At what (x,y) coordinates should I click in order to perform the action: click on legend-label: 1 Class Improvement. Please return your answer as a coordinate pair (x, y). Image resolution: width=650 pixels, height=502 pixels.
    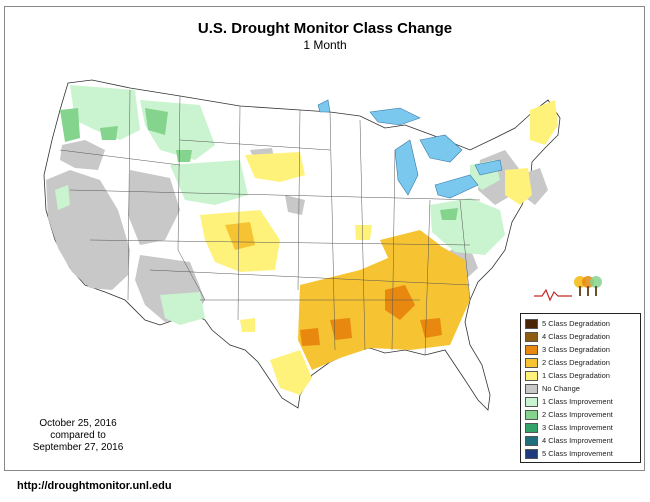
    Looking at the image, I should click on (577, 401).